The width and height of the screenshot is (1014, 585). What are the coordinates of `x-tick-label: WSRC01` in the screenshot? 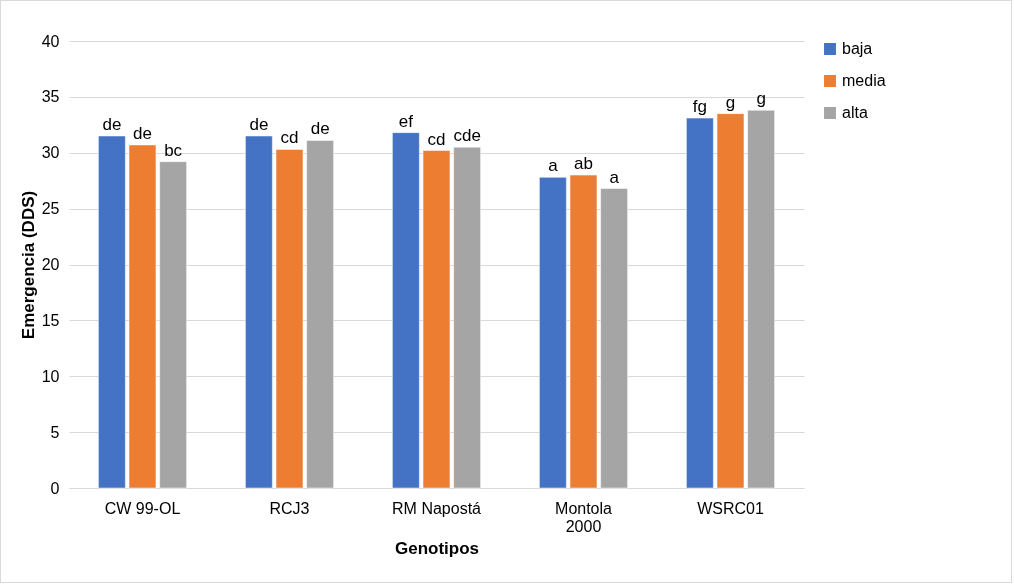 It's located at (730, 508).